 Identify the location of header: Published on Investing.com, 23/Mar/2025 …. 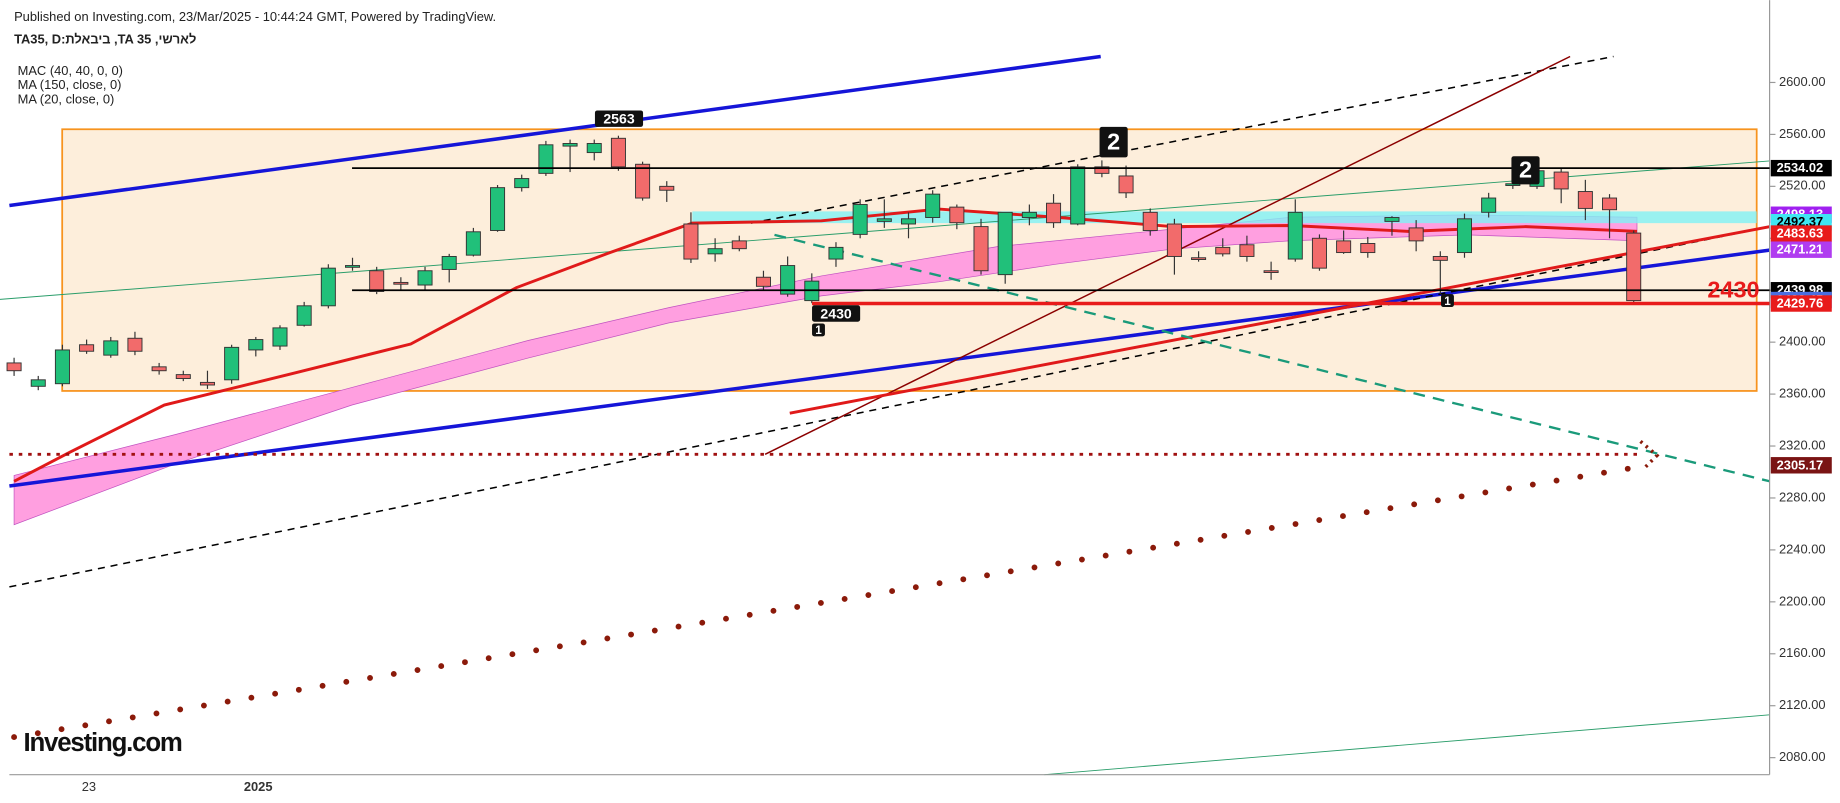
(255, 16).